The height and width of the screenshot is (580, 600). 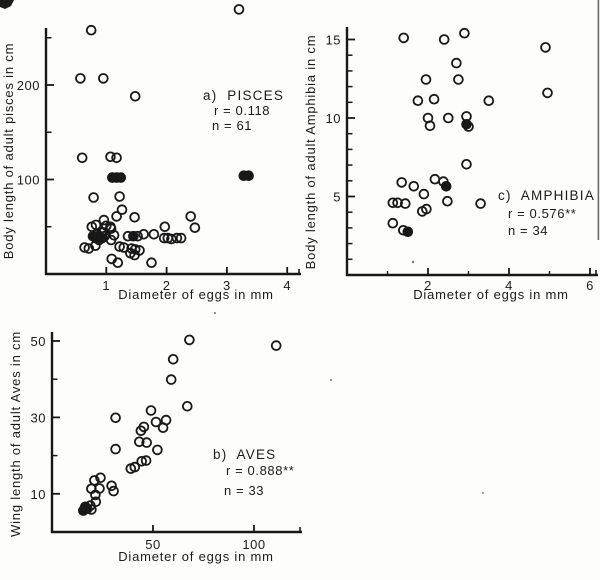 I want to click on x-tick-label: 3, so click(x=227, y=285).